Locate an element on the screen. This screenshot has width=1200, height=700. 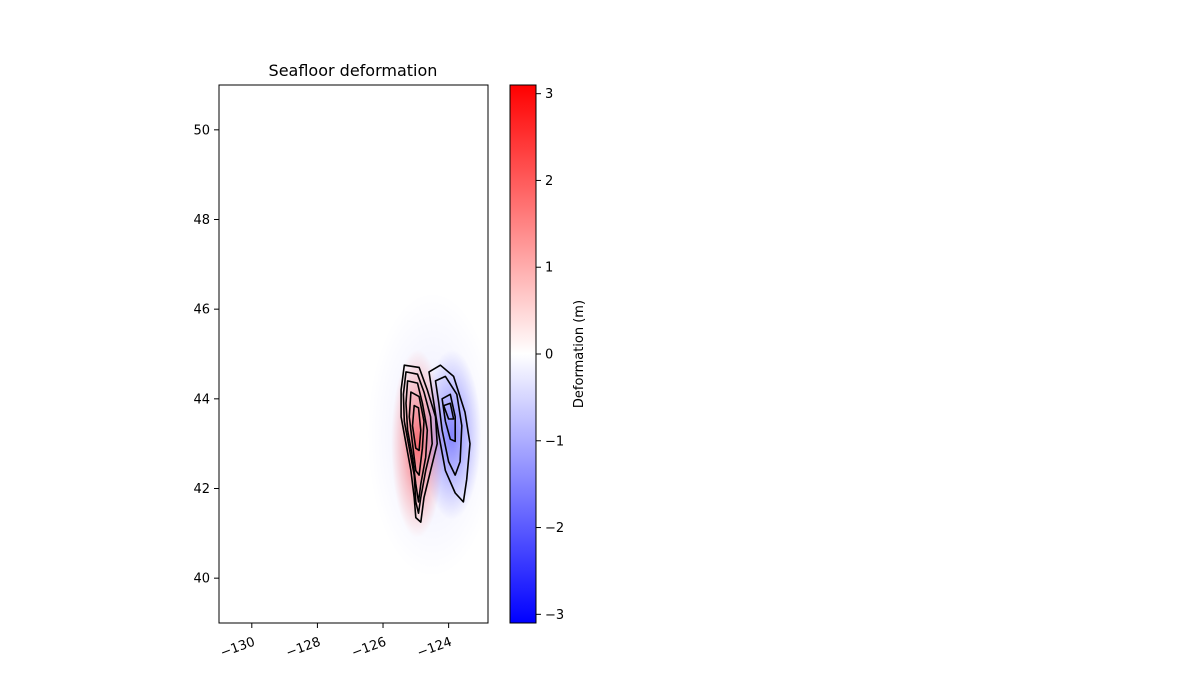
colorbar-tick-label: −3 is located at coordinates (554, 615).